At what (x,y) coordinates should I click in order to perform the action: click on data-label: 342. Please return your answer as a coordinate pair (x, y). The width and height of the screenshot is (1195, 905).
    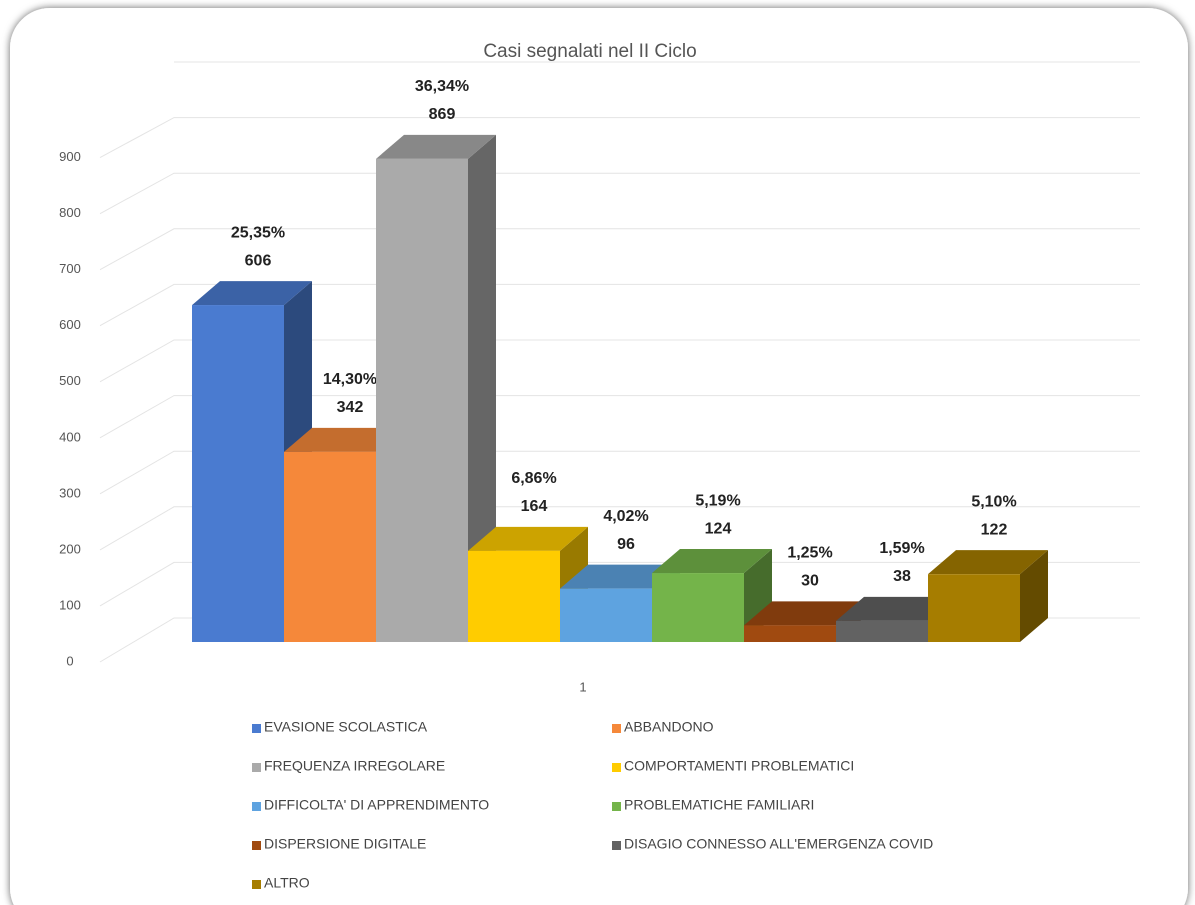
    Looking at the image, I should click on (350, 407).